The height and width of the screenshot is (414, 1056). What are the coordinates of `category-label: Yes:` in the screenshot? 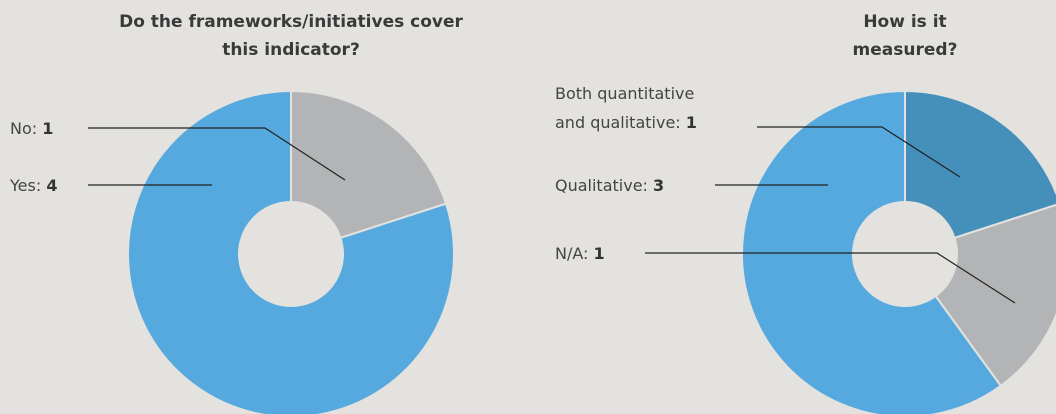 It's located at (26, 185).